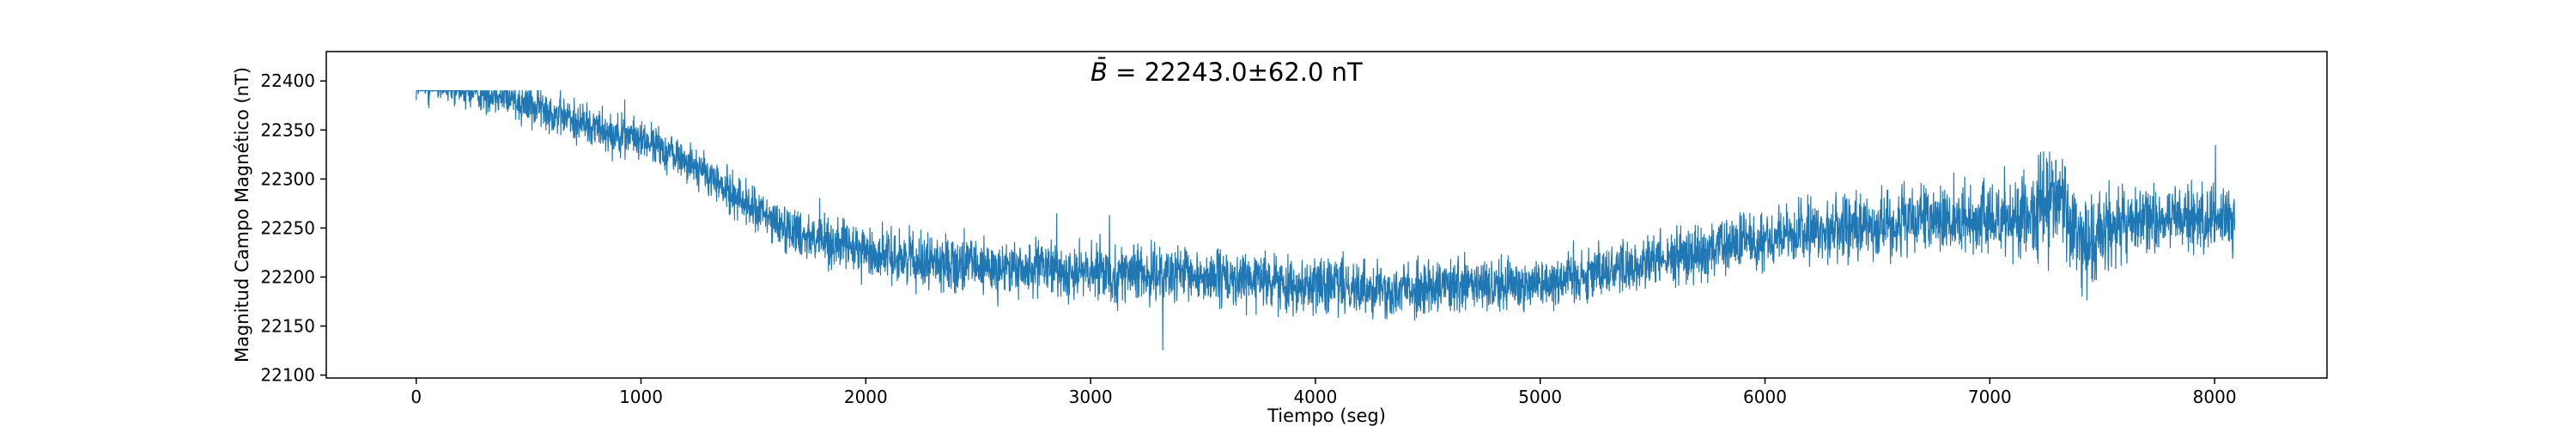  What do you see at coordinates (1540, 397) in the screenshot?
I see `x-tick-label: 5000` at bounding box center [1540, 397].